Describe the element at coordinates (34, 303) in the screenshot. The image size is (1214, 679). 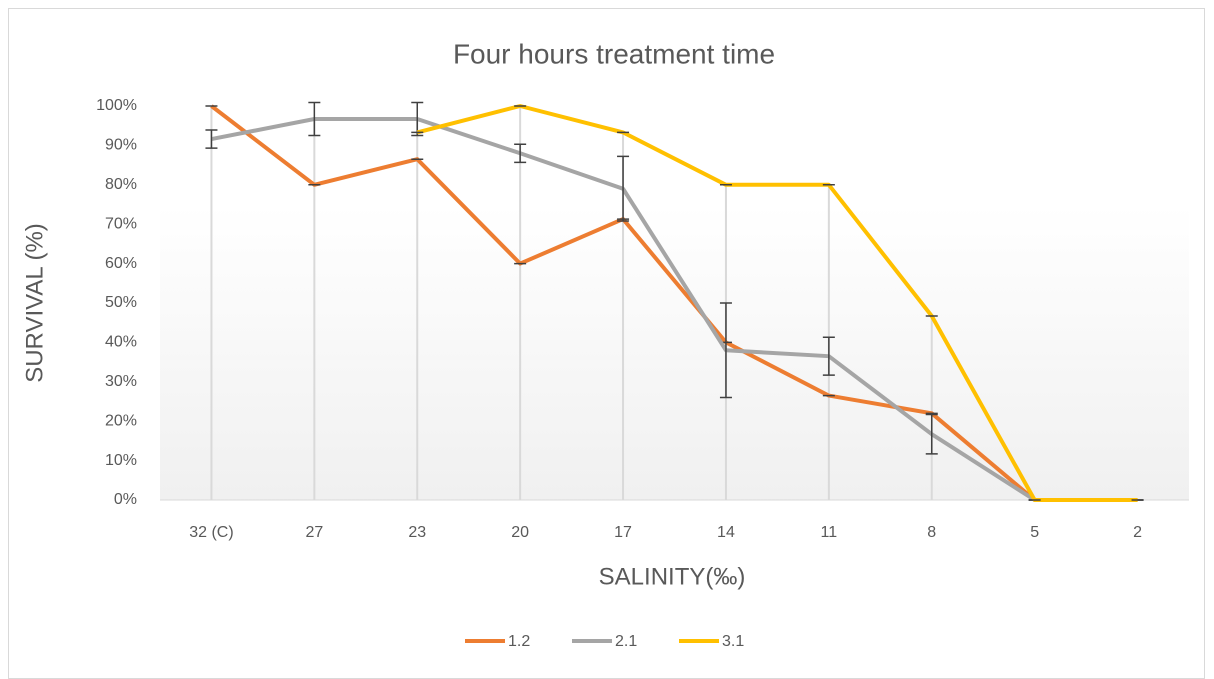
I see `y-axis-label: SURVIVAL (%)` at that location.